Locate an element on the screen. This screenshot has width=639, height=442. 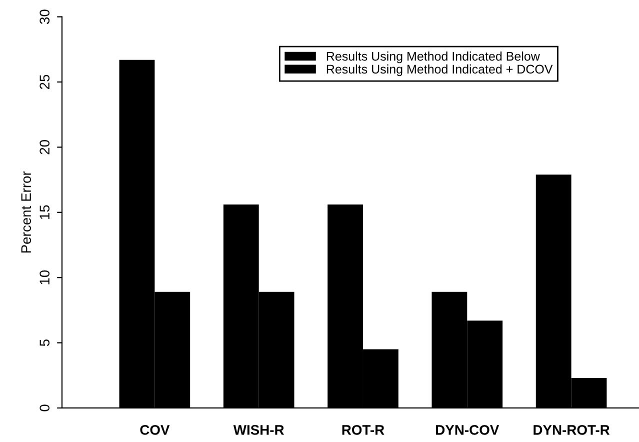
y-tick-label: 0 is located at coordinates (45, 408).